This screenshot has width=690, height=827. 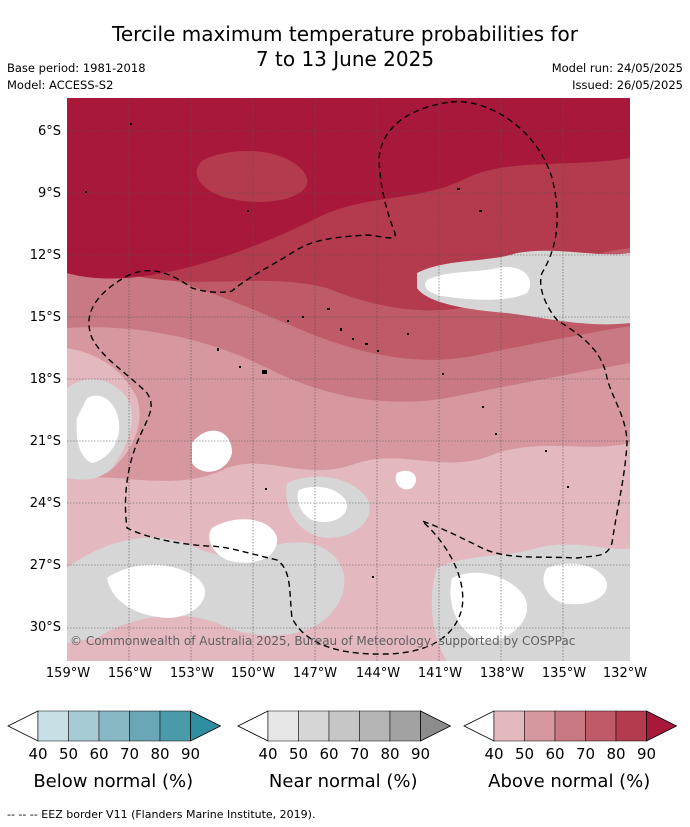 What do you see at coordinates (129, 754) in the screenshot?
I see `below-colorbar-tick: 70` at bounding box center [129, 754].